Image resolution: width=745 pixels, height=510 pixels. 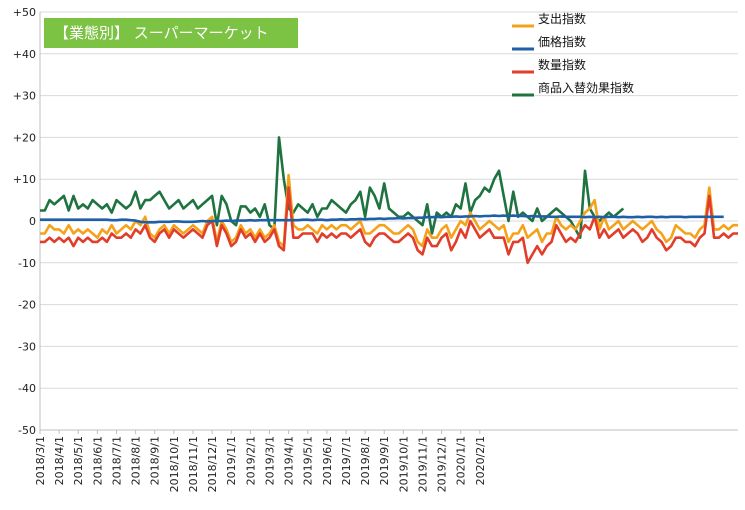 What do you see at coordinates (24, 179) in the screenshot?
I see `y-tick-label: +10` at bounding box center [24, 179].